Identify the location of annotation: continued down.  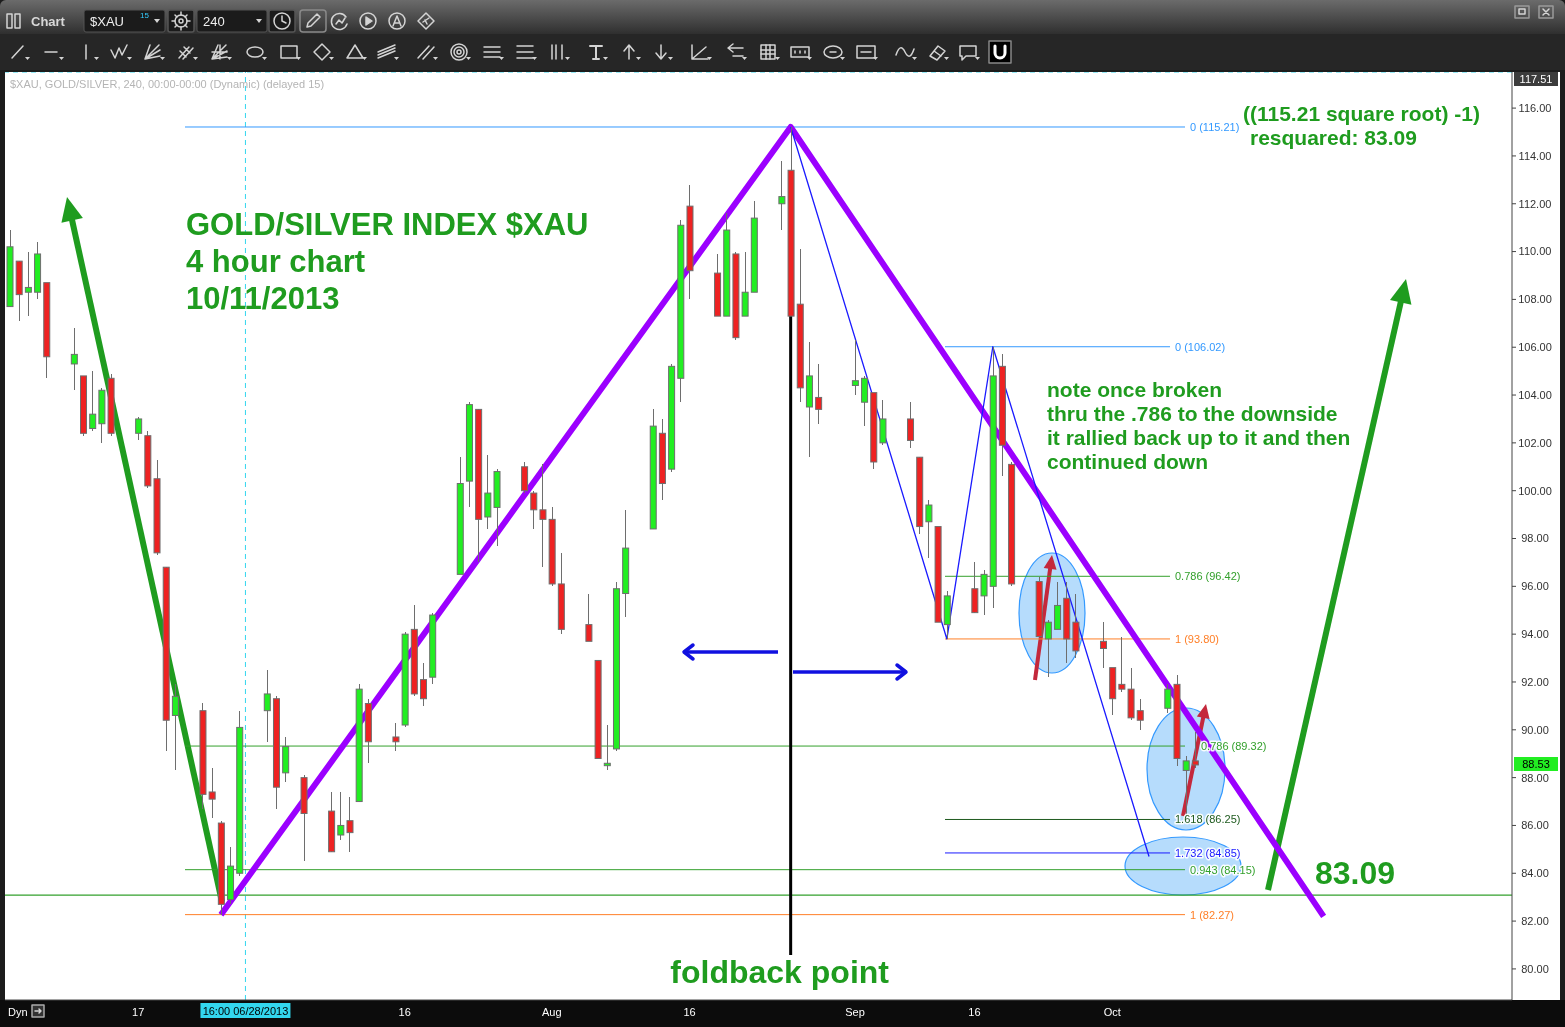
(1127, 461).